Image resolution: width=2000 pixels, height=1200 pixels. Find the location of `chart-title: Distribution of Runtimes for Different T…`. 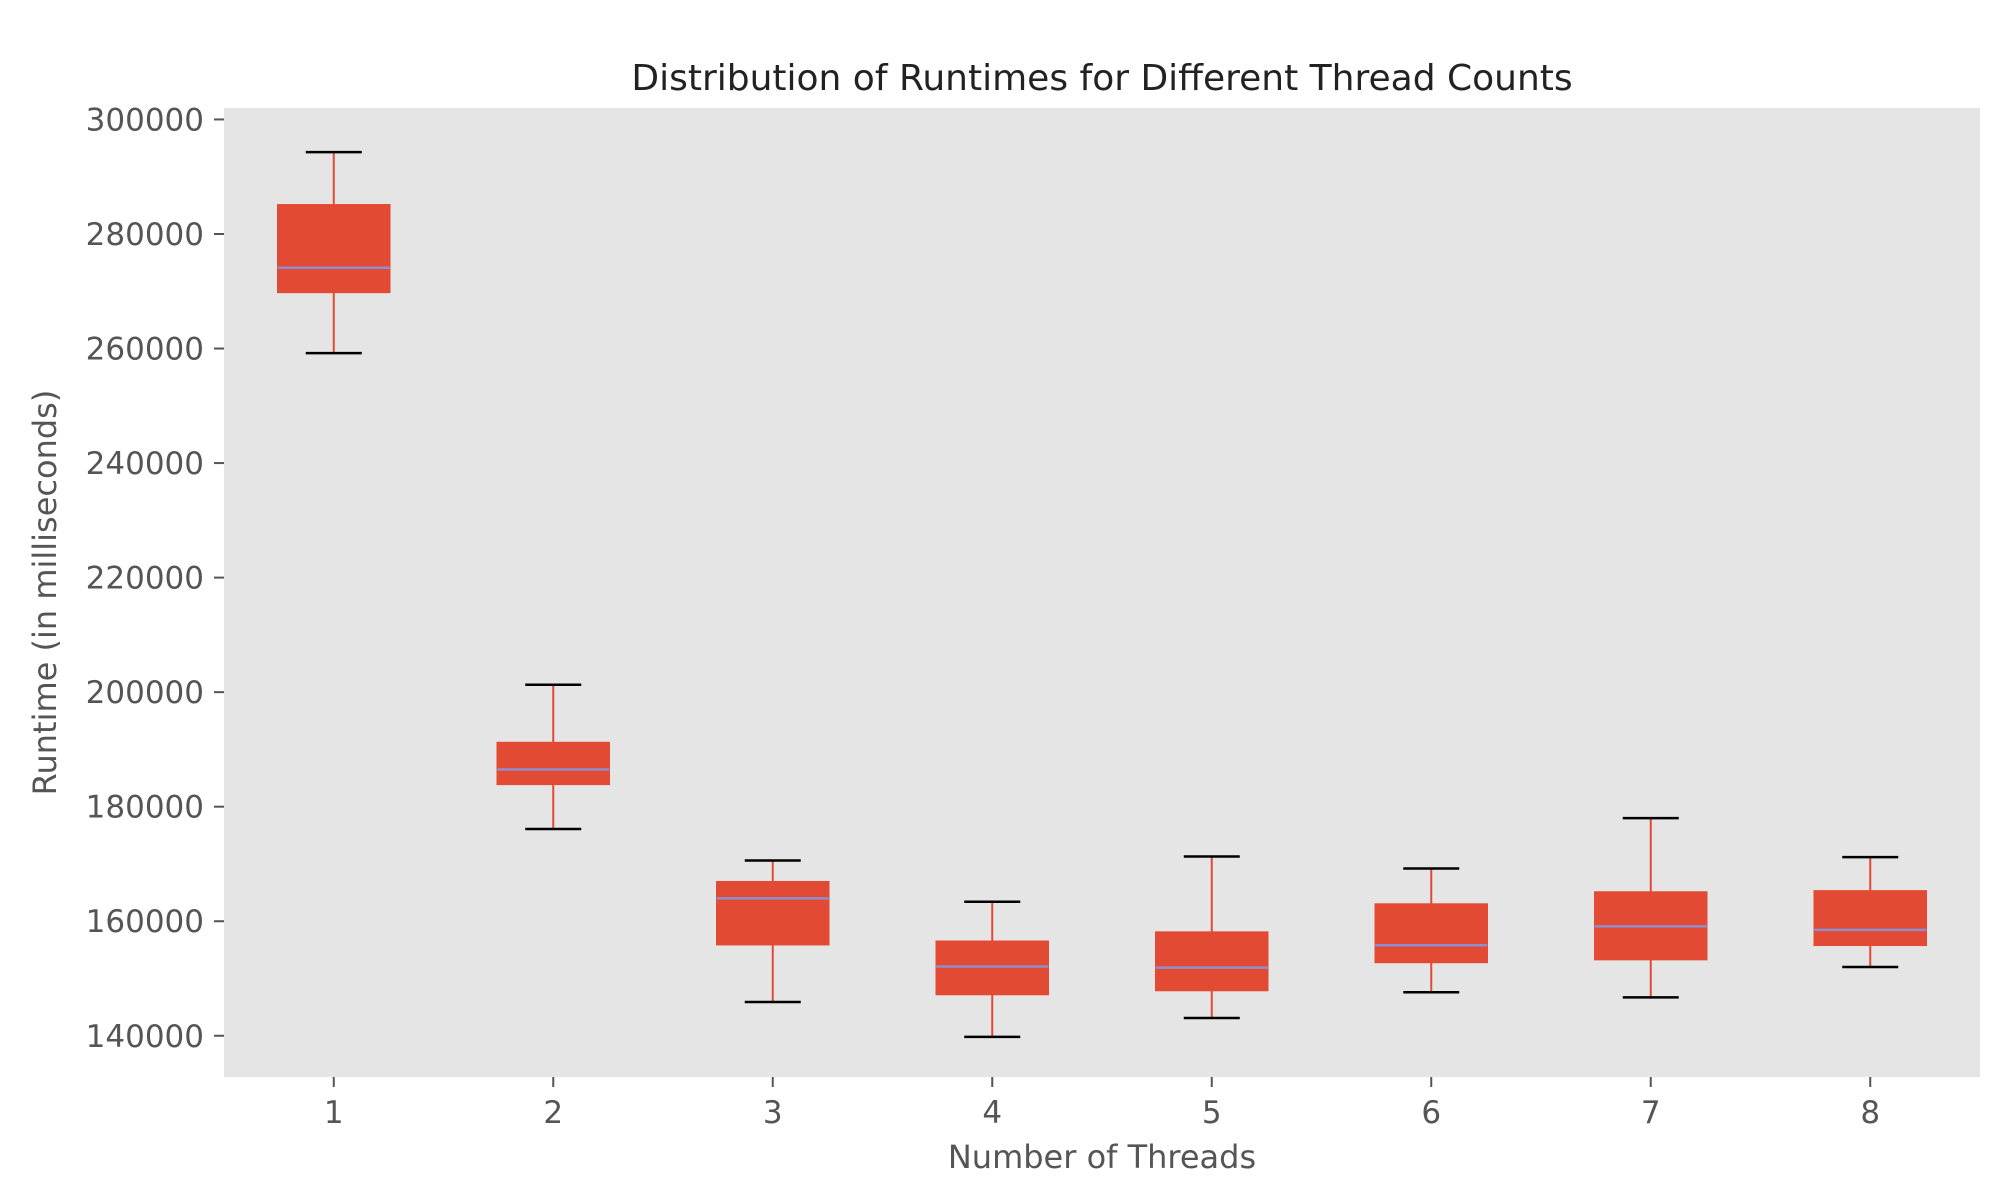

chart-title: Distribution of Runtimes for Different T… is located at coordinates (1101, 78).